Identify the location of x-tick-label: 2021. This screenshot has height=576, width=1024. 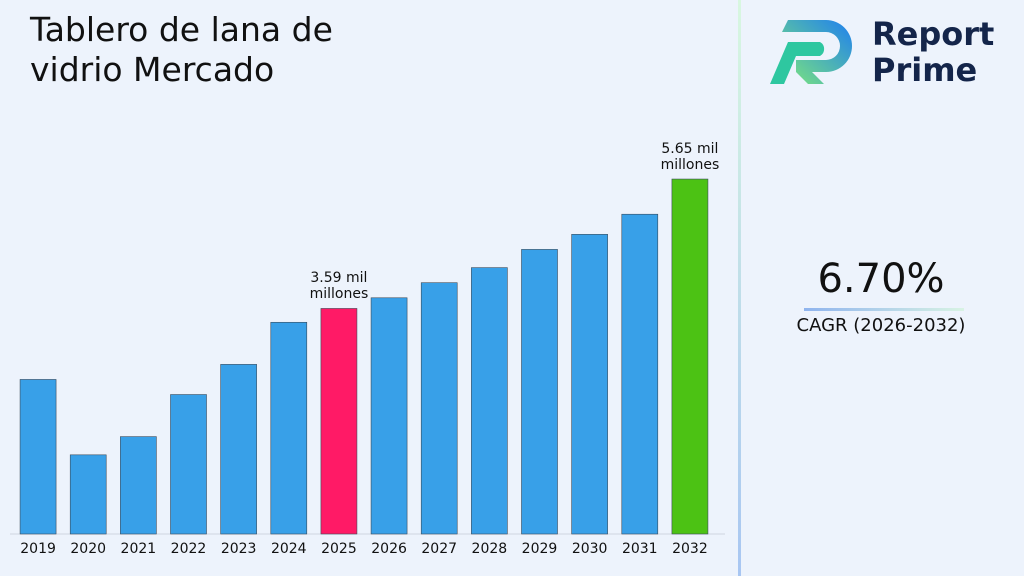
(139, 549).